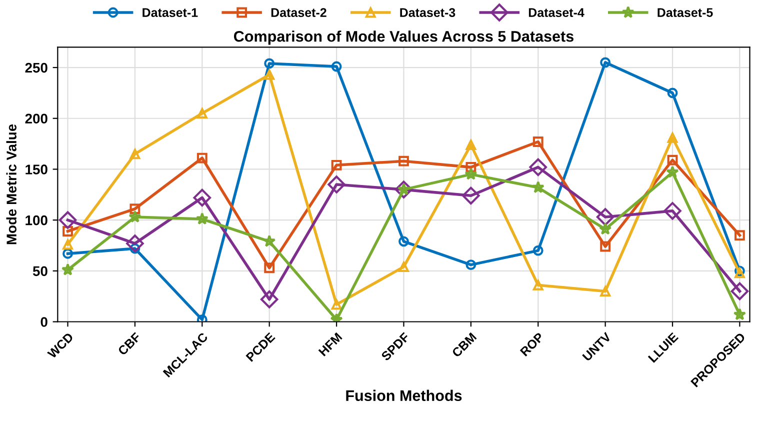 The height and width of the screenshot is (429, 769). Describe the element at coordinates (404, 37) in the screenshot. I see `chart-title: Comparison of Mode Values Across 5 Datasets` at that location.